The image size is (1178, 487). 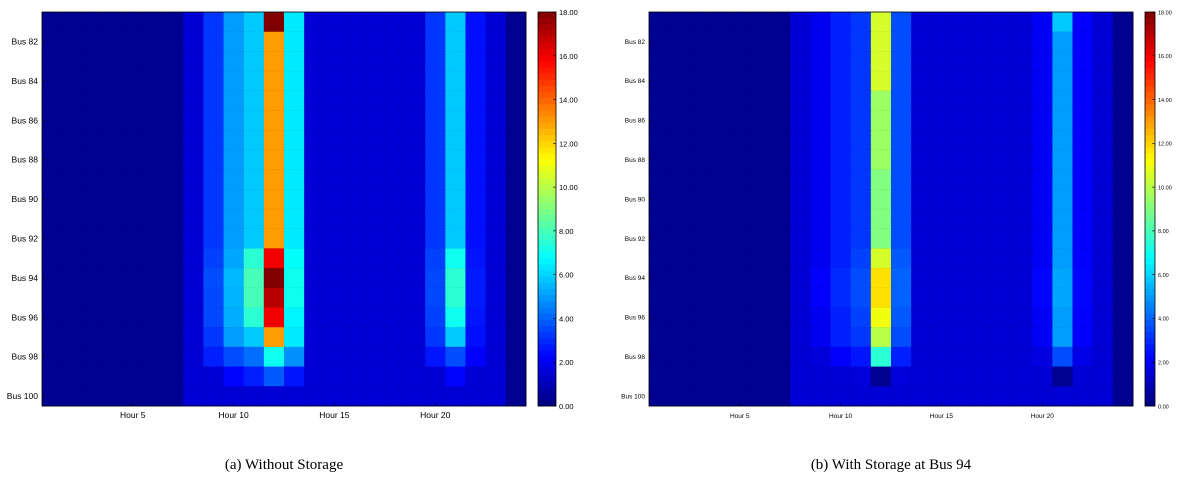 I want to click on y-tick-label: Bus 84, so click(x=635, y=81).